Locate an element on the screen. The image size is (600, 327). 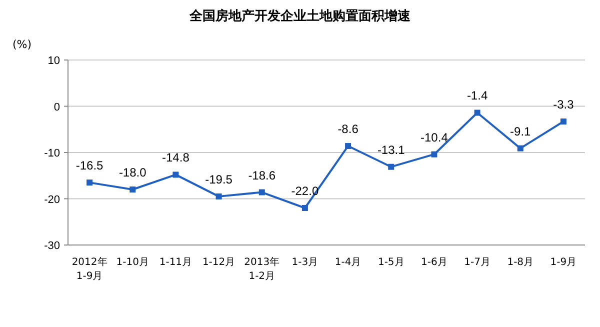
data-label: -18.6 is located at coordinates (262, 175).